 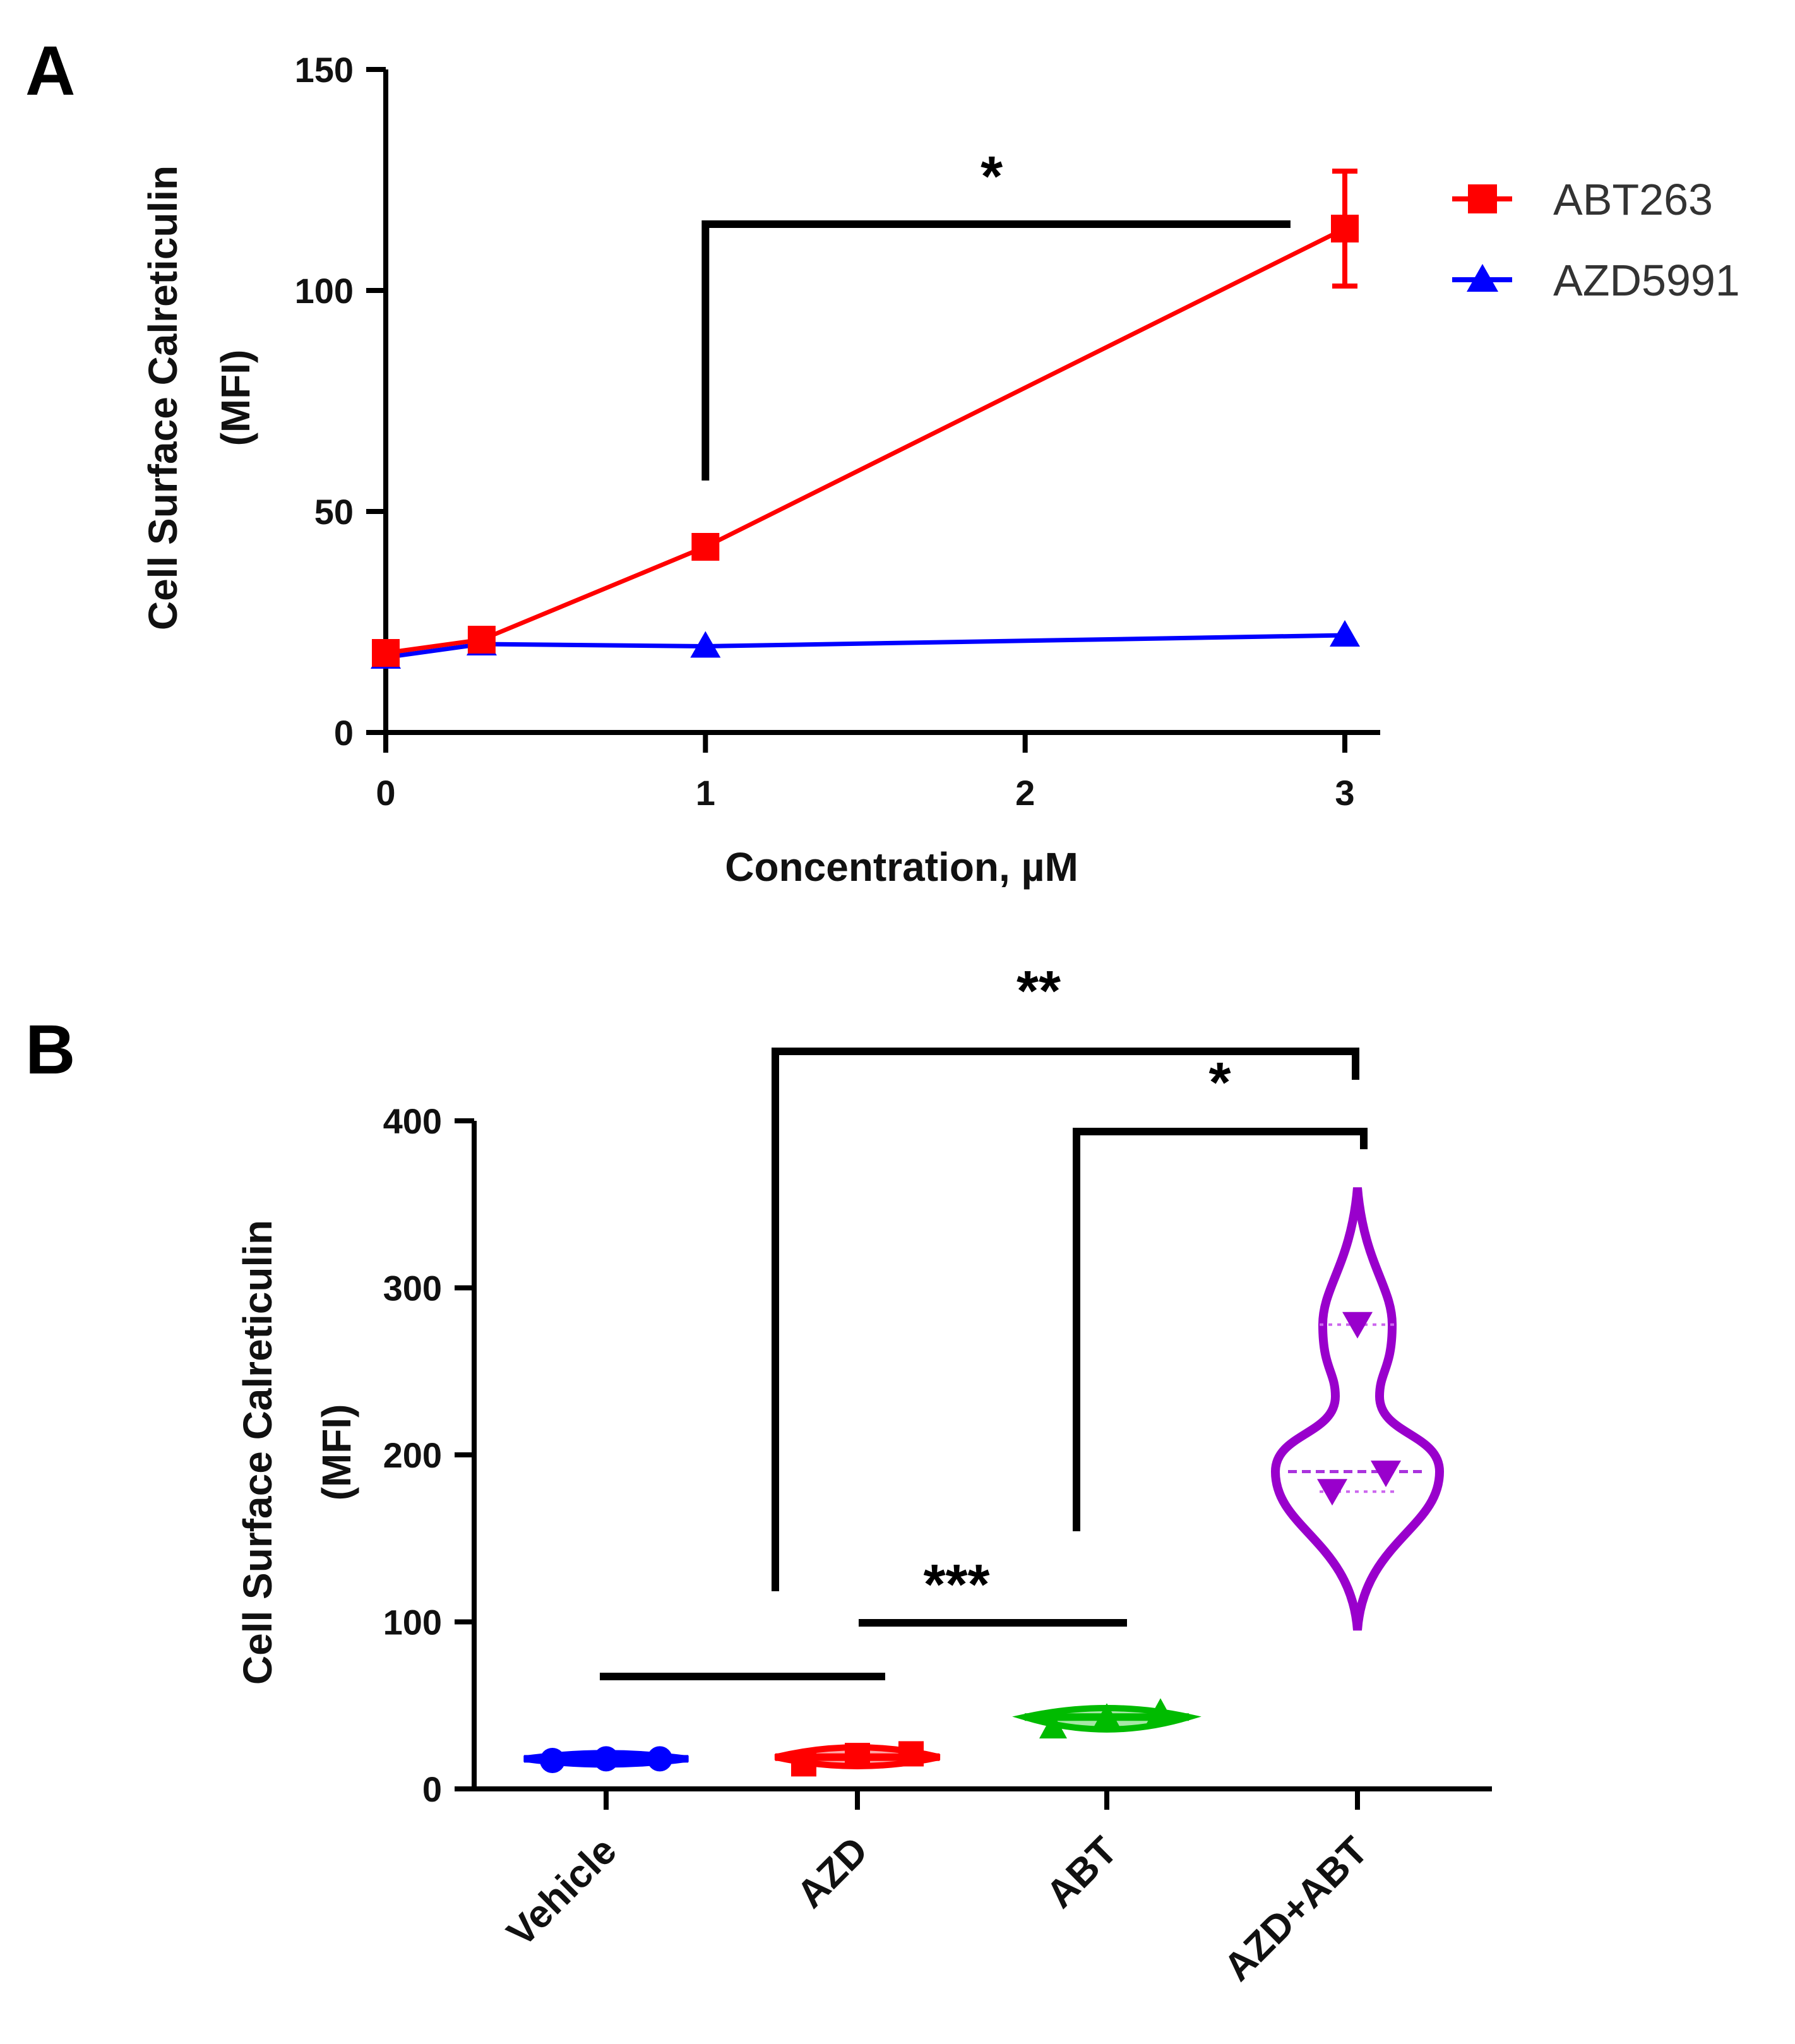 I want to click on panel-b-y-tick-label: 0, so click(x=432, y=1789).